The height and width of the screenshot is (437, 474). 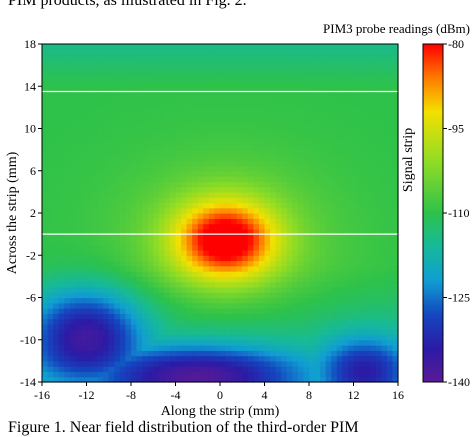 I want to click on body-text-fragment: PIM products, as illustrated in Fig. 2., so click(x=127, y=4).